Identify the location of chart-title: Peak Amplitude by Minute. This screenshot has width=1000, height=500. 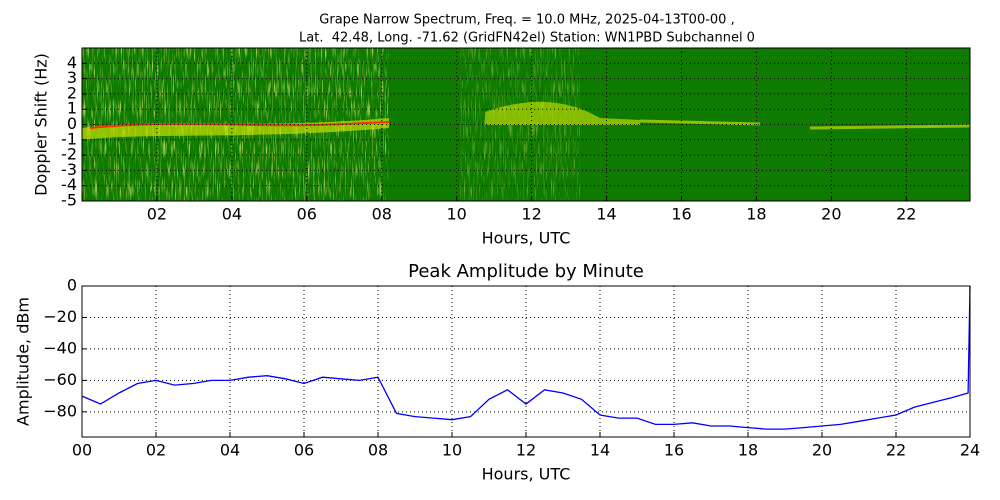
(526, 271).